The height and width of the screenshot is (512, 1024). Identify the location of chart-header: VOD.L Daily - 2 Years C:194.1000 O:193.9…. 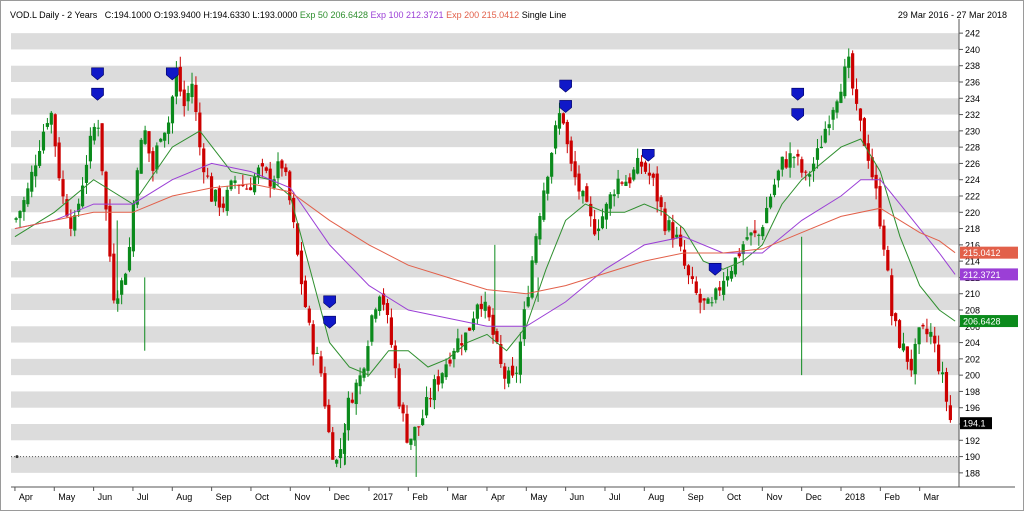
(288, 15).